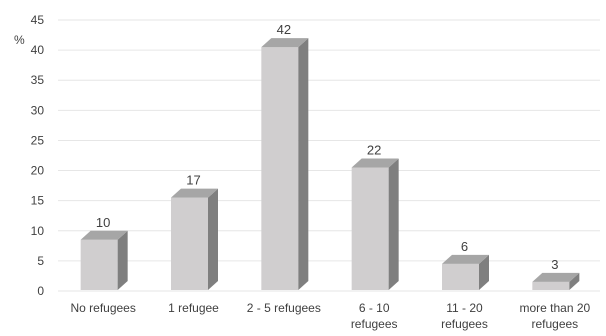  Describe the element at coordinates (374, 308) in the screenshot. I see `x-tick-label-line: 6 - 10` at that location.